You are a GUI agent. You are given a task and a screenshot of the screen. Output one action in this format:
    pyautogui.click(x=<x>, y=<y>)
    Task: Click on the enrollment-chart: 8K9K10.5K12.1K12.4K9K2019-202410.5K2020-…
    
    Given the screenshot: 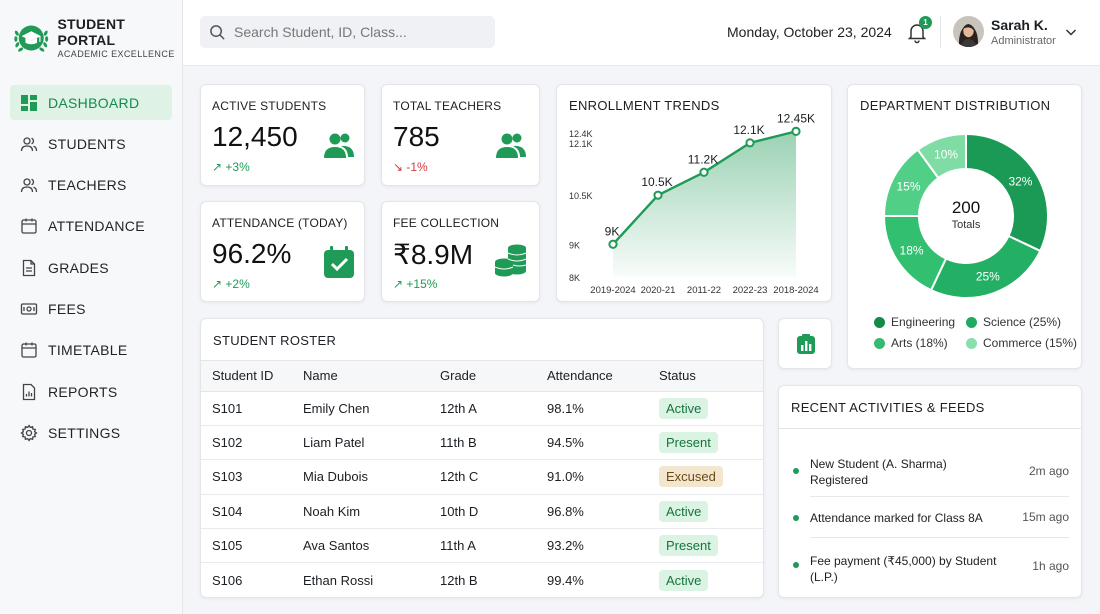 What is the action you would take?
    pyautogui.click(x=694, y=203)
    